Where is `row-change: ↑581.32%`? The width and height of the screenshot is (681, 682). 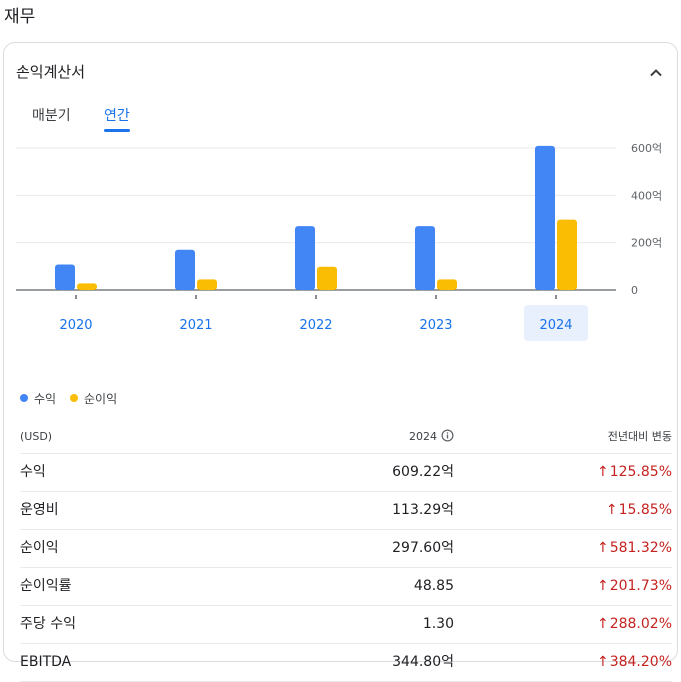
row-change: ↑581.32% is located at coordinates (634, 548).